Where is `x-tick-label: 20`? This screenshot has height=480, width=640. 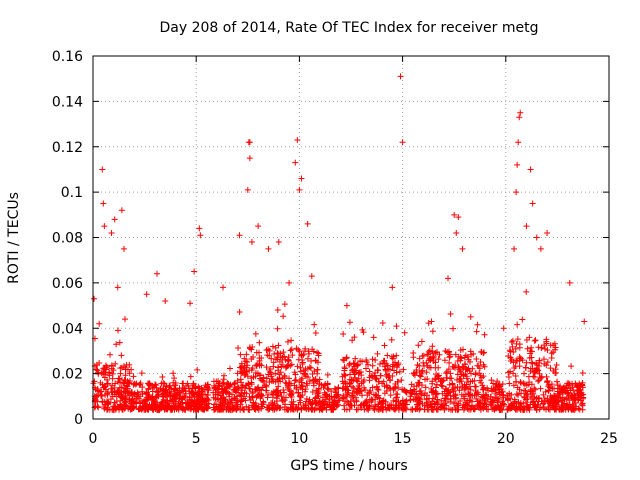 x-tick-label: 20 is located at coordinates (506, 439).